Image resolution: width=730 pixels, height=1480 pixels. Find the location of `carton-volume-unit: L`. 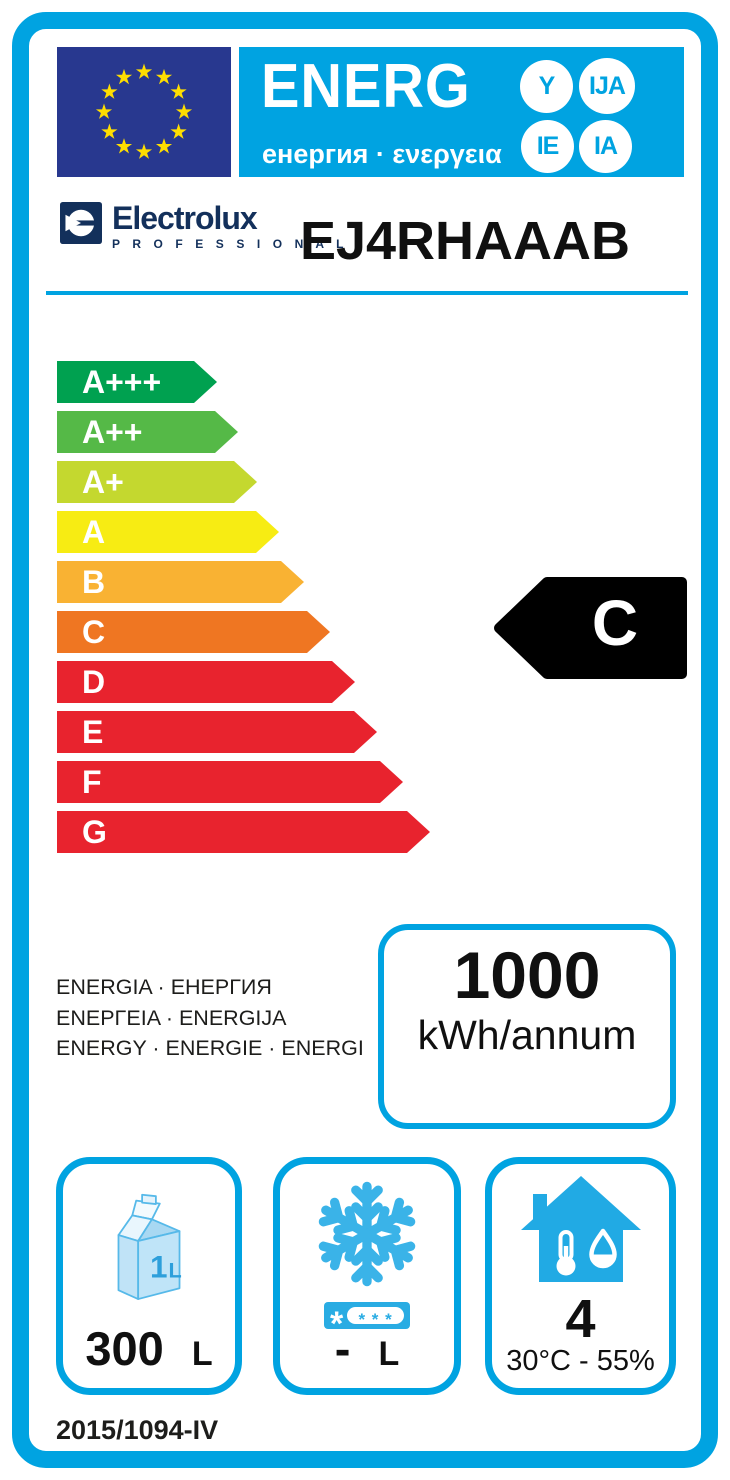

carton-volume-unit: L is located at coordinates (175, 1269).